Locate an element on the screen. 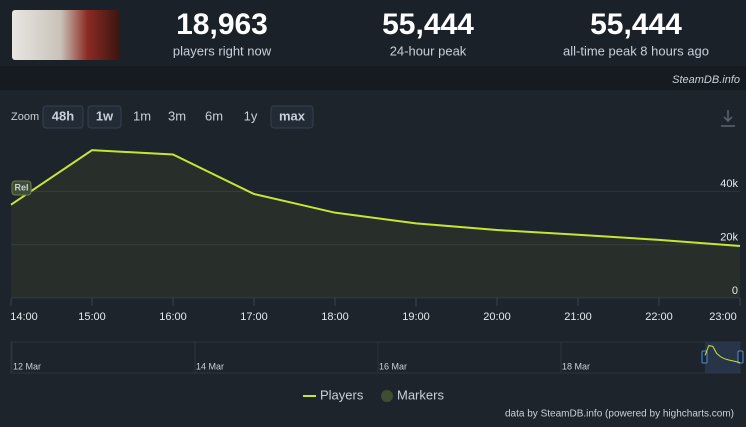  game-thumbnail is located at coordinates (66, 35).